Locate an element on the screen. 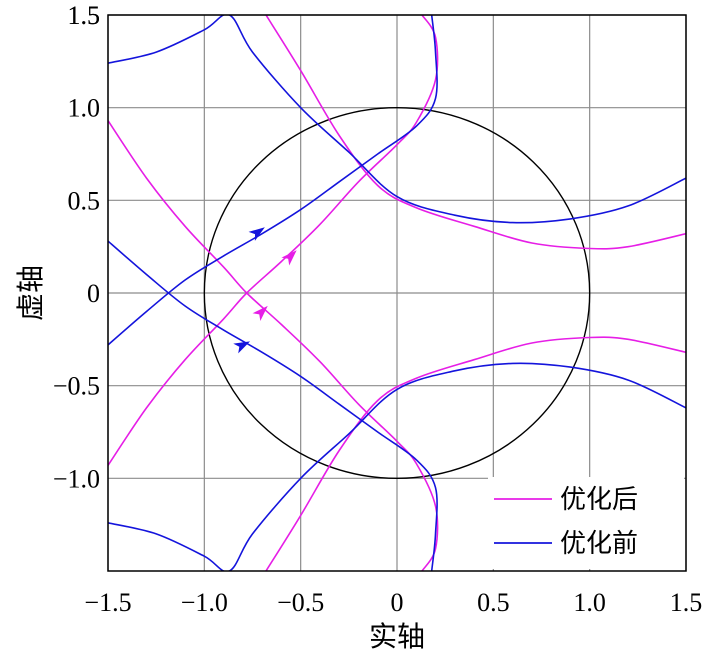  legend-label-optimized-before: 优化前 is located at coordinates (599, 544).